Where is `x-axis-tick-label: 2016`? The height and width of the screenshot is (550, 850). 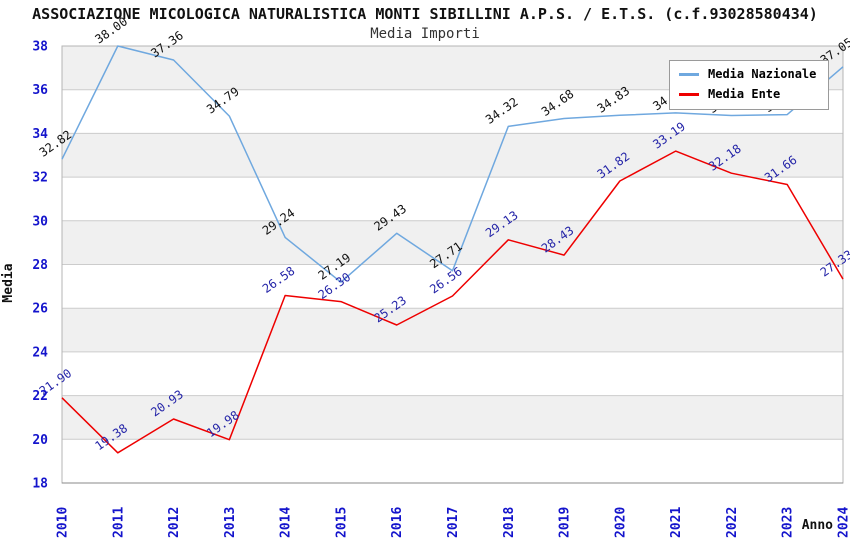 x-axis-tick-label: 2016 is located at coordinates (397, 522).